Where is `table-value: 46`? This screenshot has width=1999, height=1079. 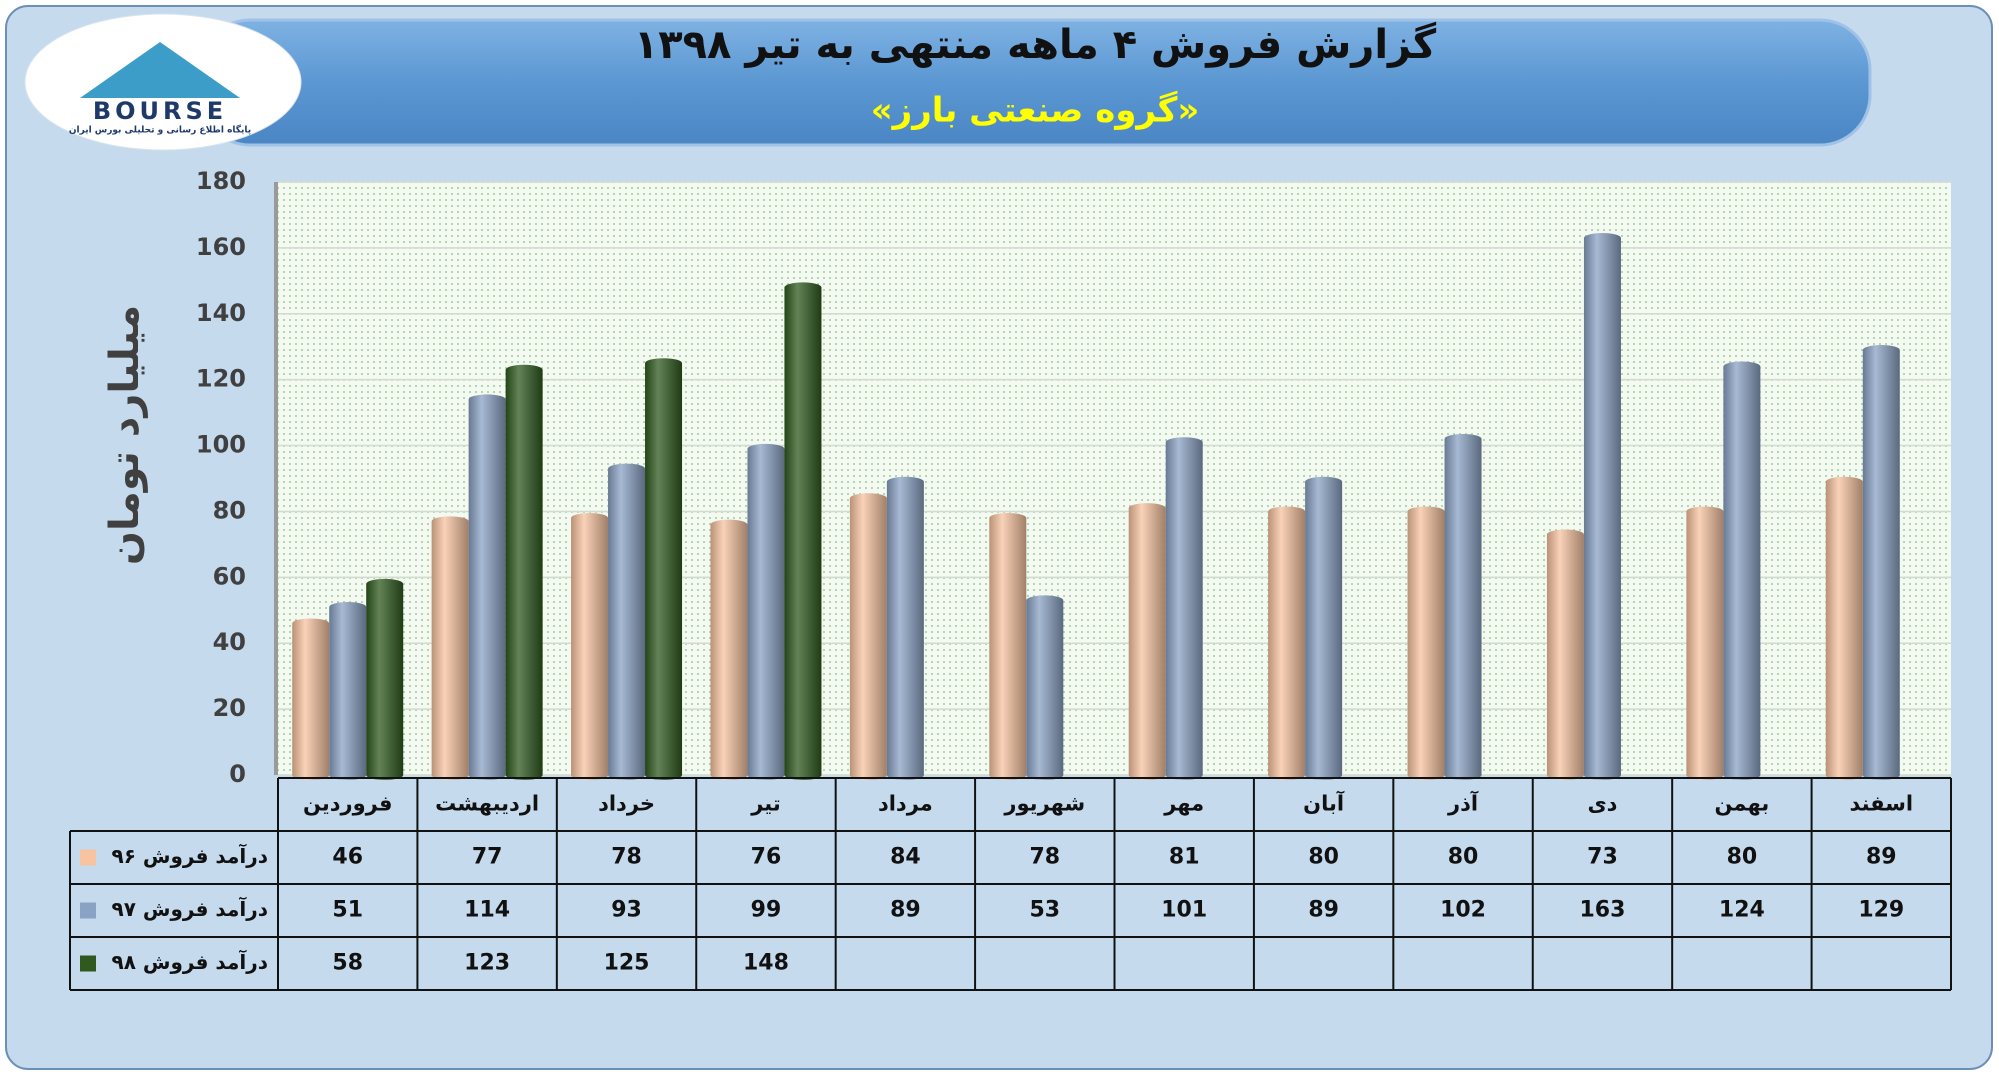 table-value: 46 is located at coordinates (347, 857).